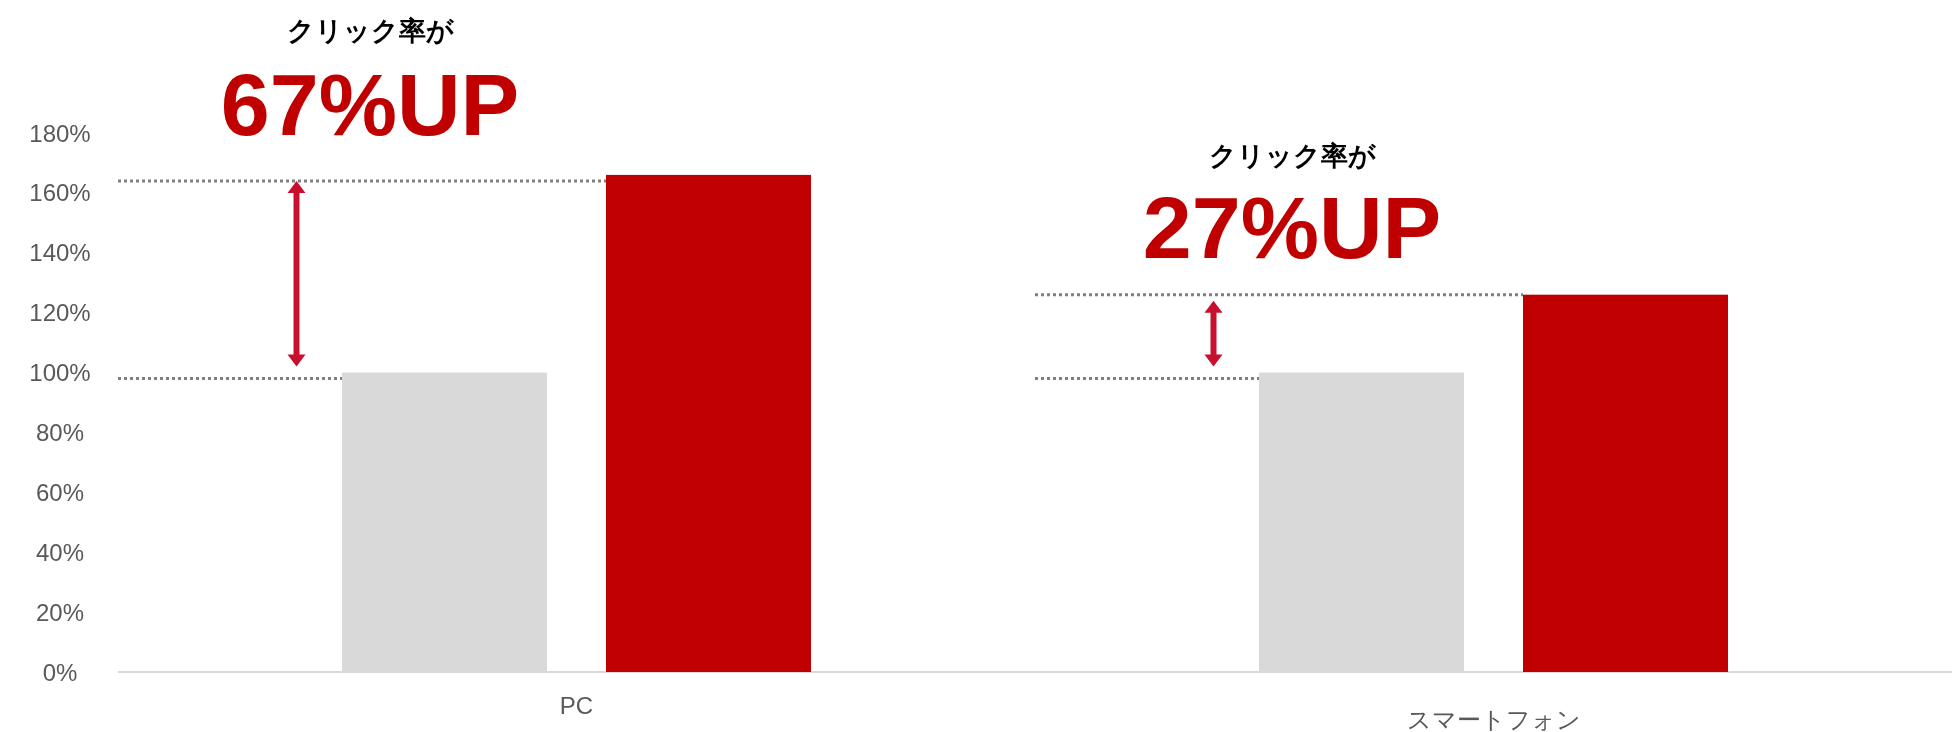  What do you see at coordinates (1292, 156) in the screenshot?
I see `annotation: クリック率が` at bounding box center [1292, 156].